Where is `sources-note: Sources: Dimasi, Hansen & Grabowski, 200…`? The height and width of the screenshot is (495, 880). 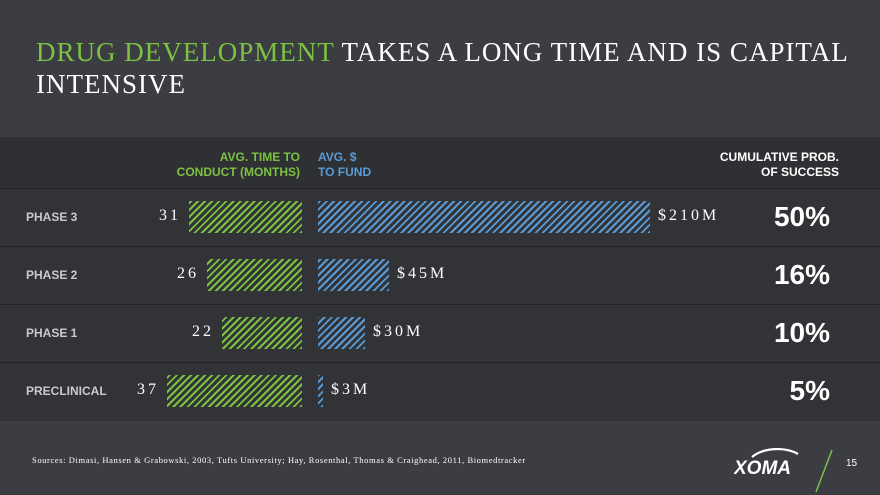
sources-note: Sources: Dimasi, Hansen & Grabowski, 200… is located at coordinates (279, 460).